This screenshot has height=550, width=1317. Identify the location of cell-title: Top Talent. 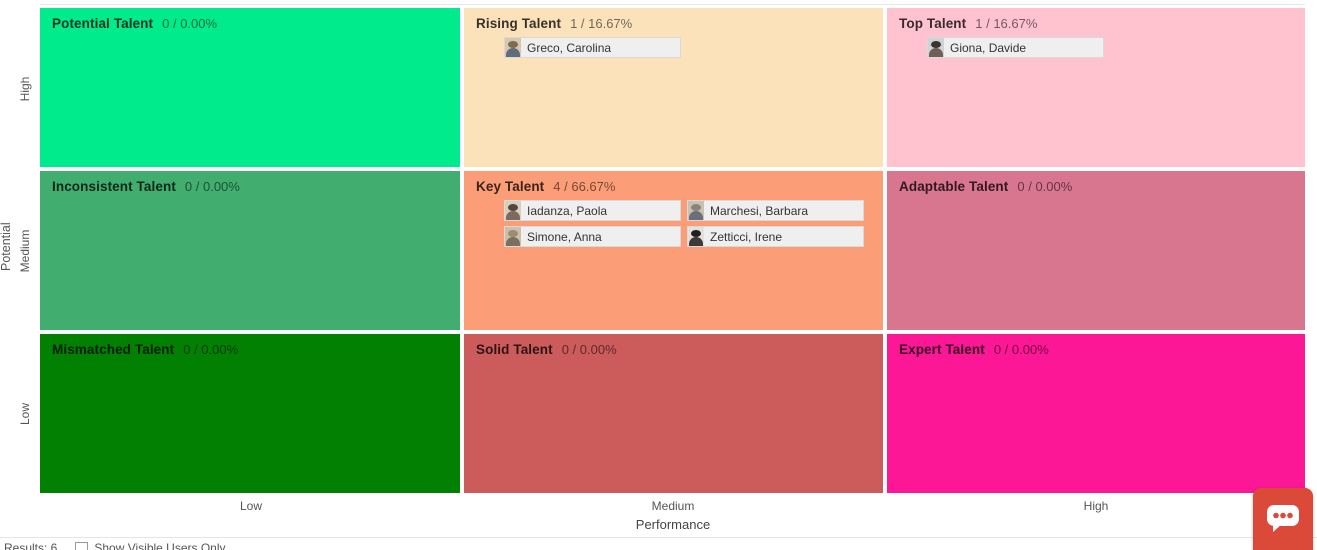
(933, 23).